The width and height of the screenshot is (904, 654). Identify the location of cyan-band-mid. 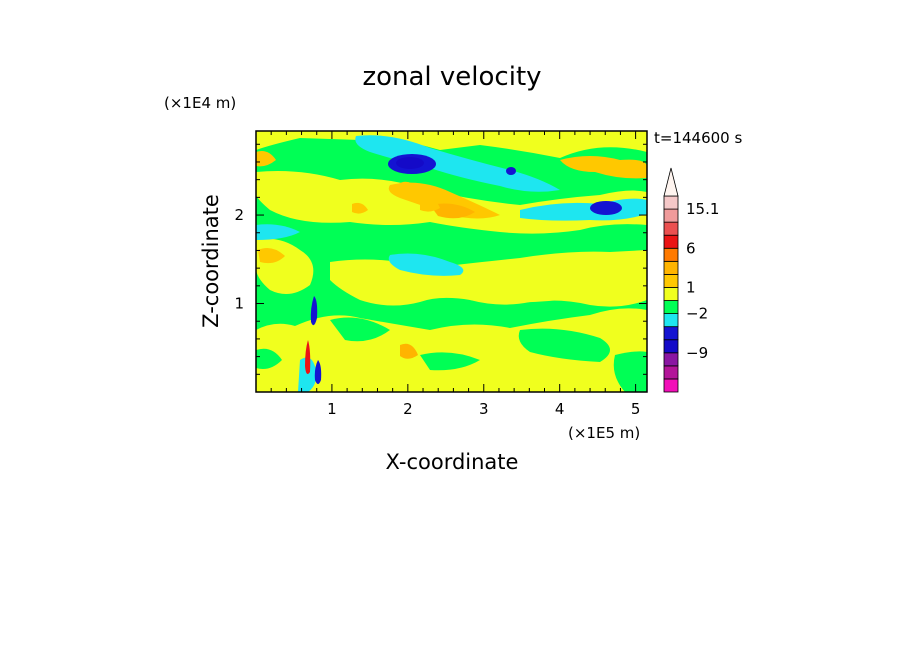
(426, 264).